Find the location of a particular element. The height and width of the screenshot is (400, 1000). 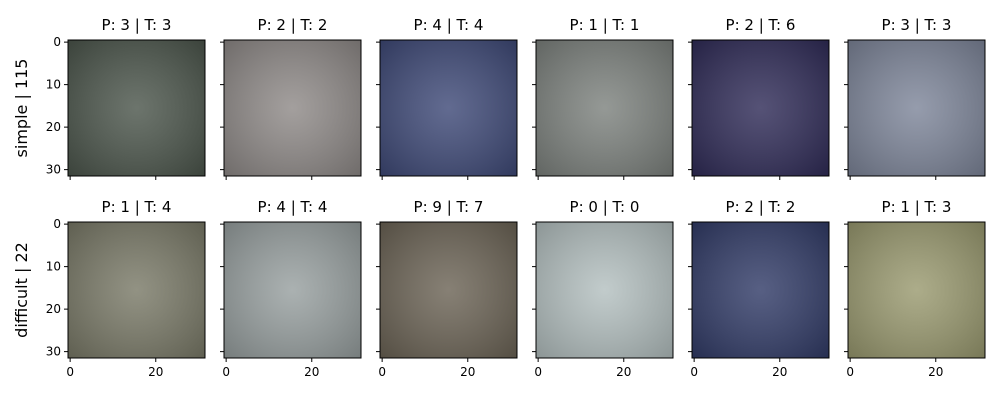

panel-title: P: 1 | T: 4 is located at coordinates (137, 207).